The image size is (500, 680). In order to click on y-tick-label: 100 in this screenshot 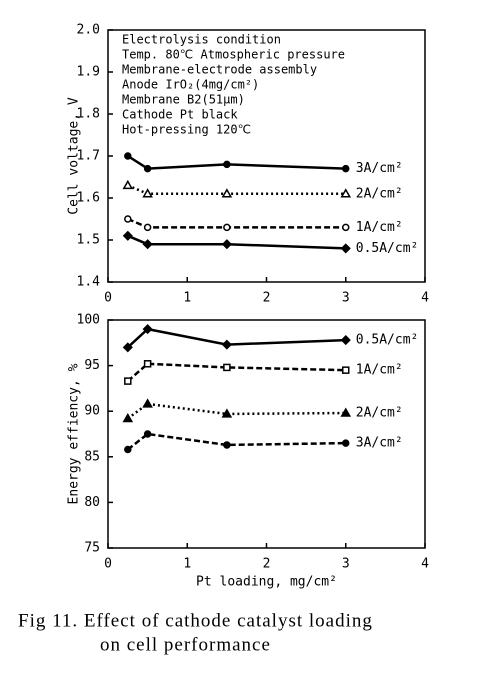, I will do `click(88, 320)`.